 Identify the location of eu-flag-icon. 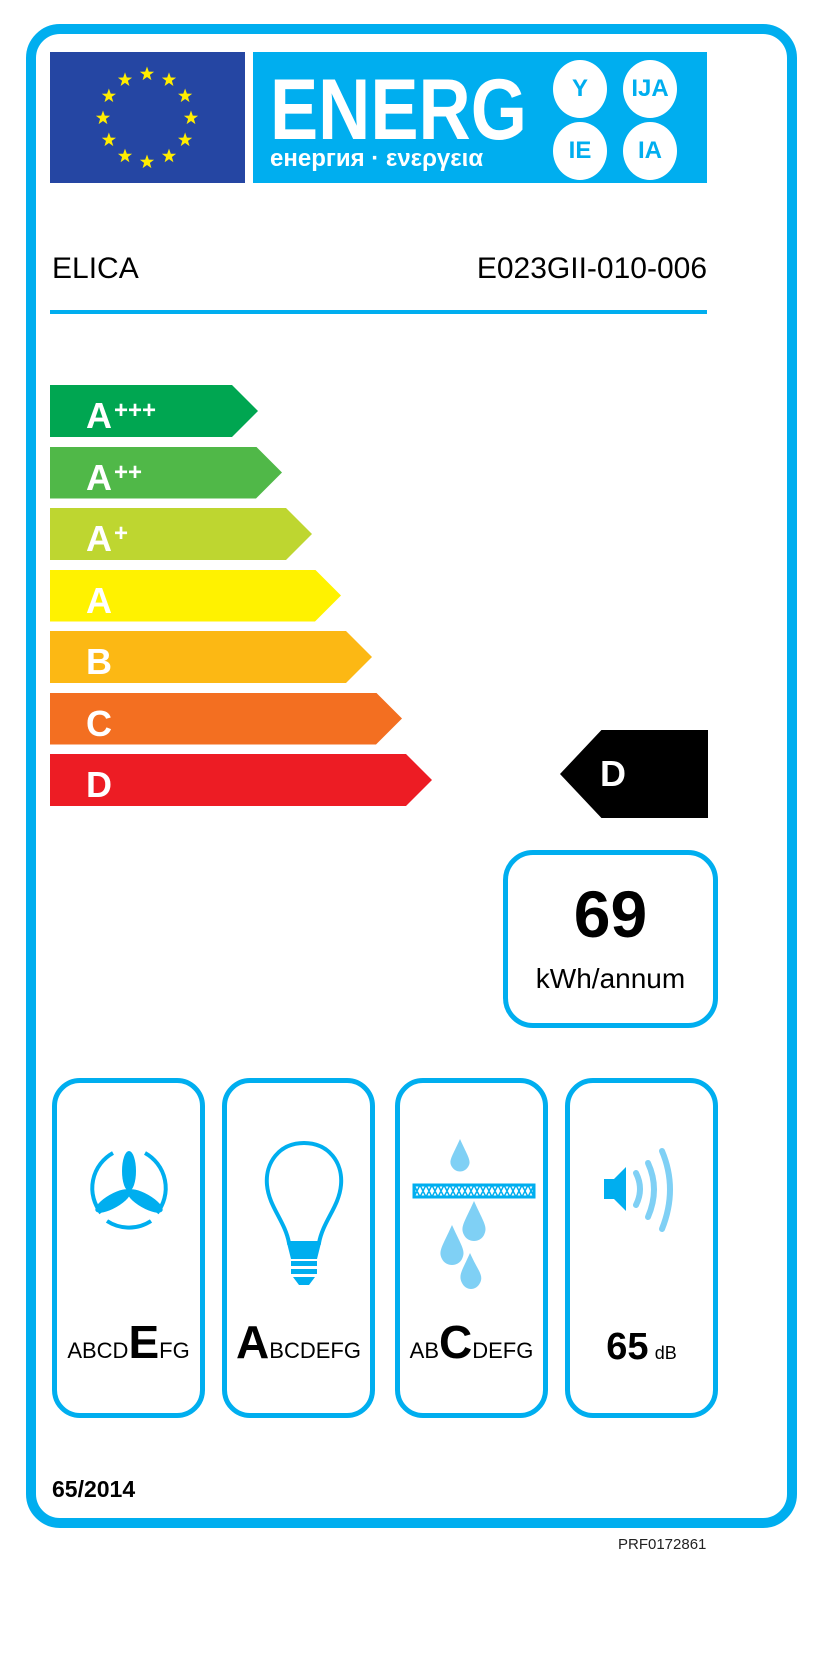
(147, 117).